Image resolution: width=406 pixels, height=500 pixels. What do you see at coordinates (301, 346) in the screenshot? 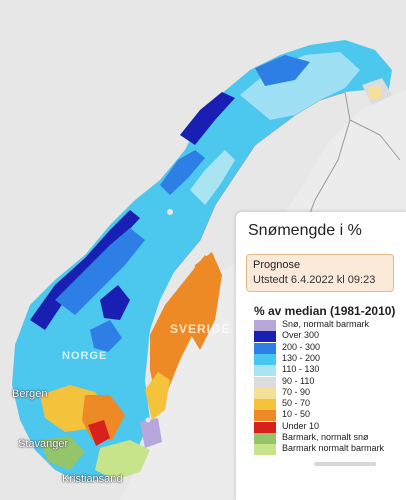
I see `legend-label: 200 - 300` at bounding box center [301, 346].